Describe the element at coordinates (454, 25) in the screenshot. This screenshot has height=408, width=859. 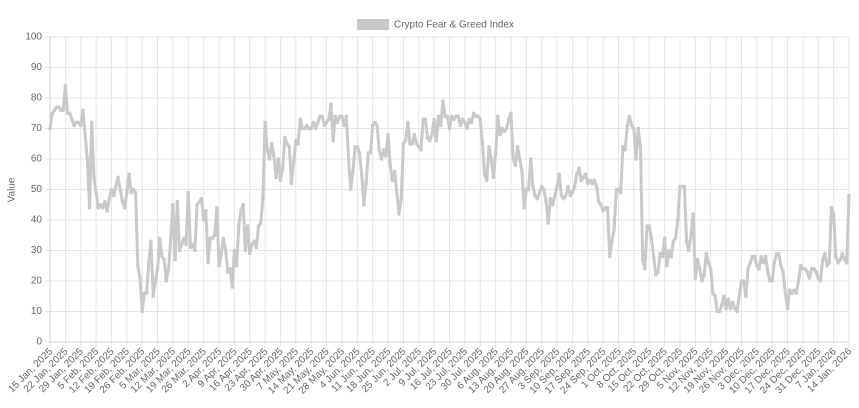
I see `legend-label: Crypto Fear & Greed Index` at that location.